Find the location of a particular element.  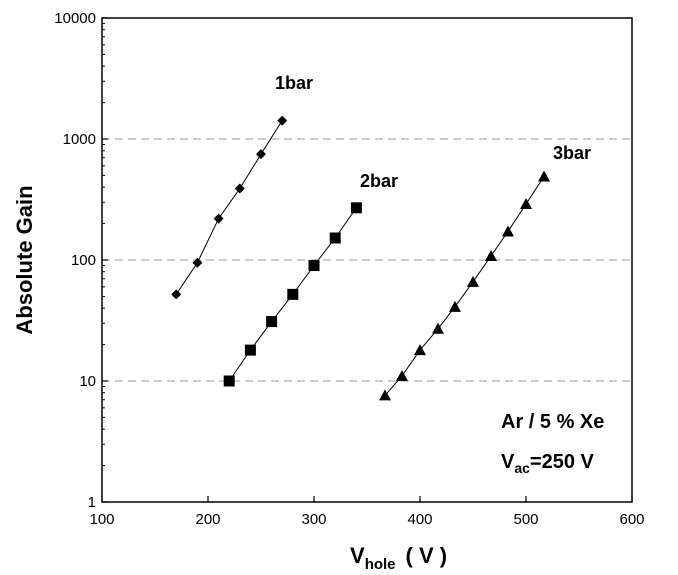

x-tick-label-100: 100 is located at coordinates (101, 519).